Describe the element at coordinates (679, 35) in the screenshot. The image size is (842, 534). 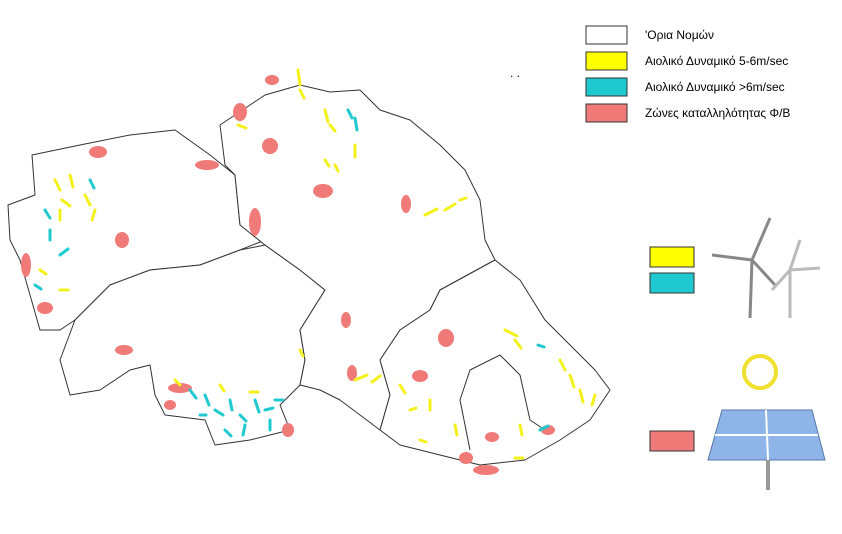
I see `legend-label: 'Ορια Νομών` at that location.